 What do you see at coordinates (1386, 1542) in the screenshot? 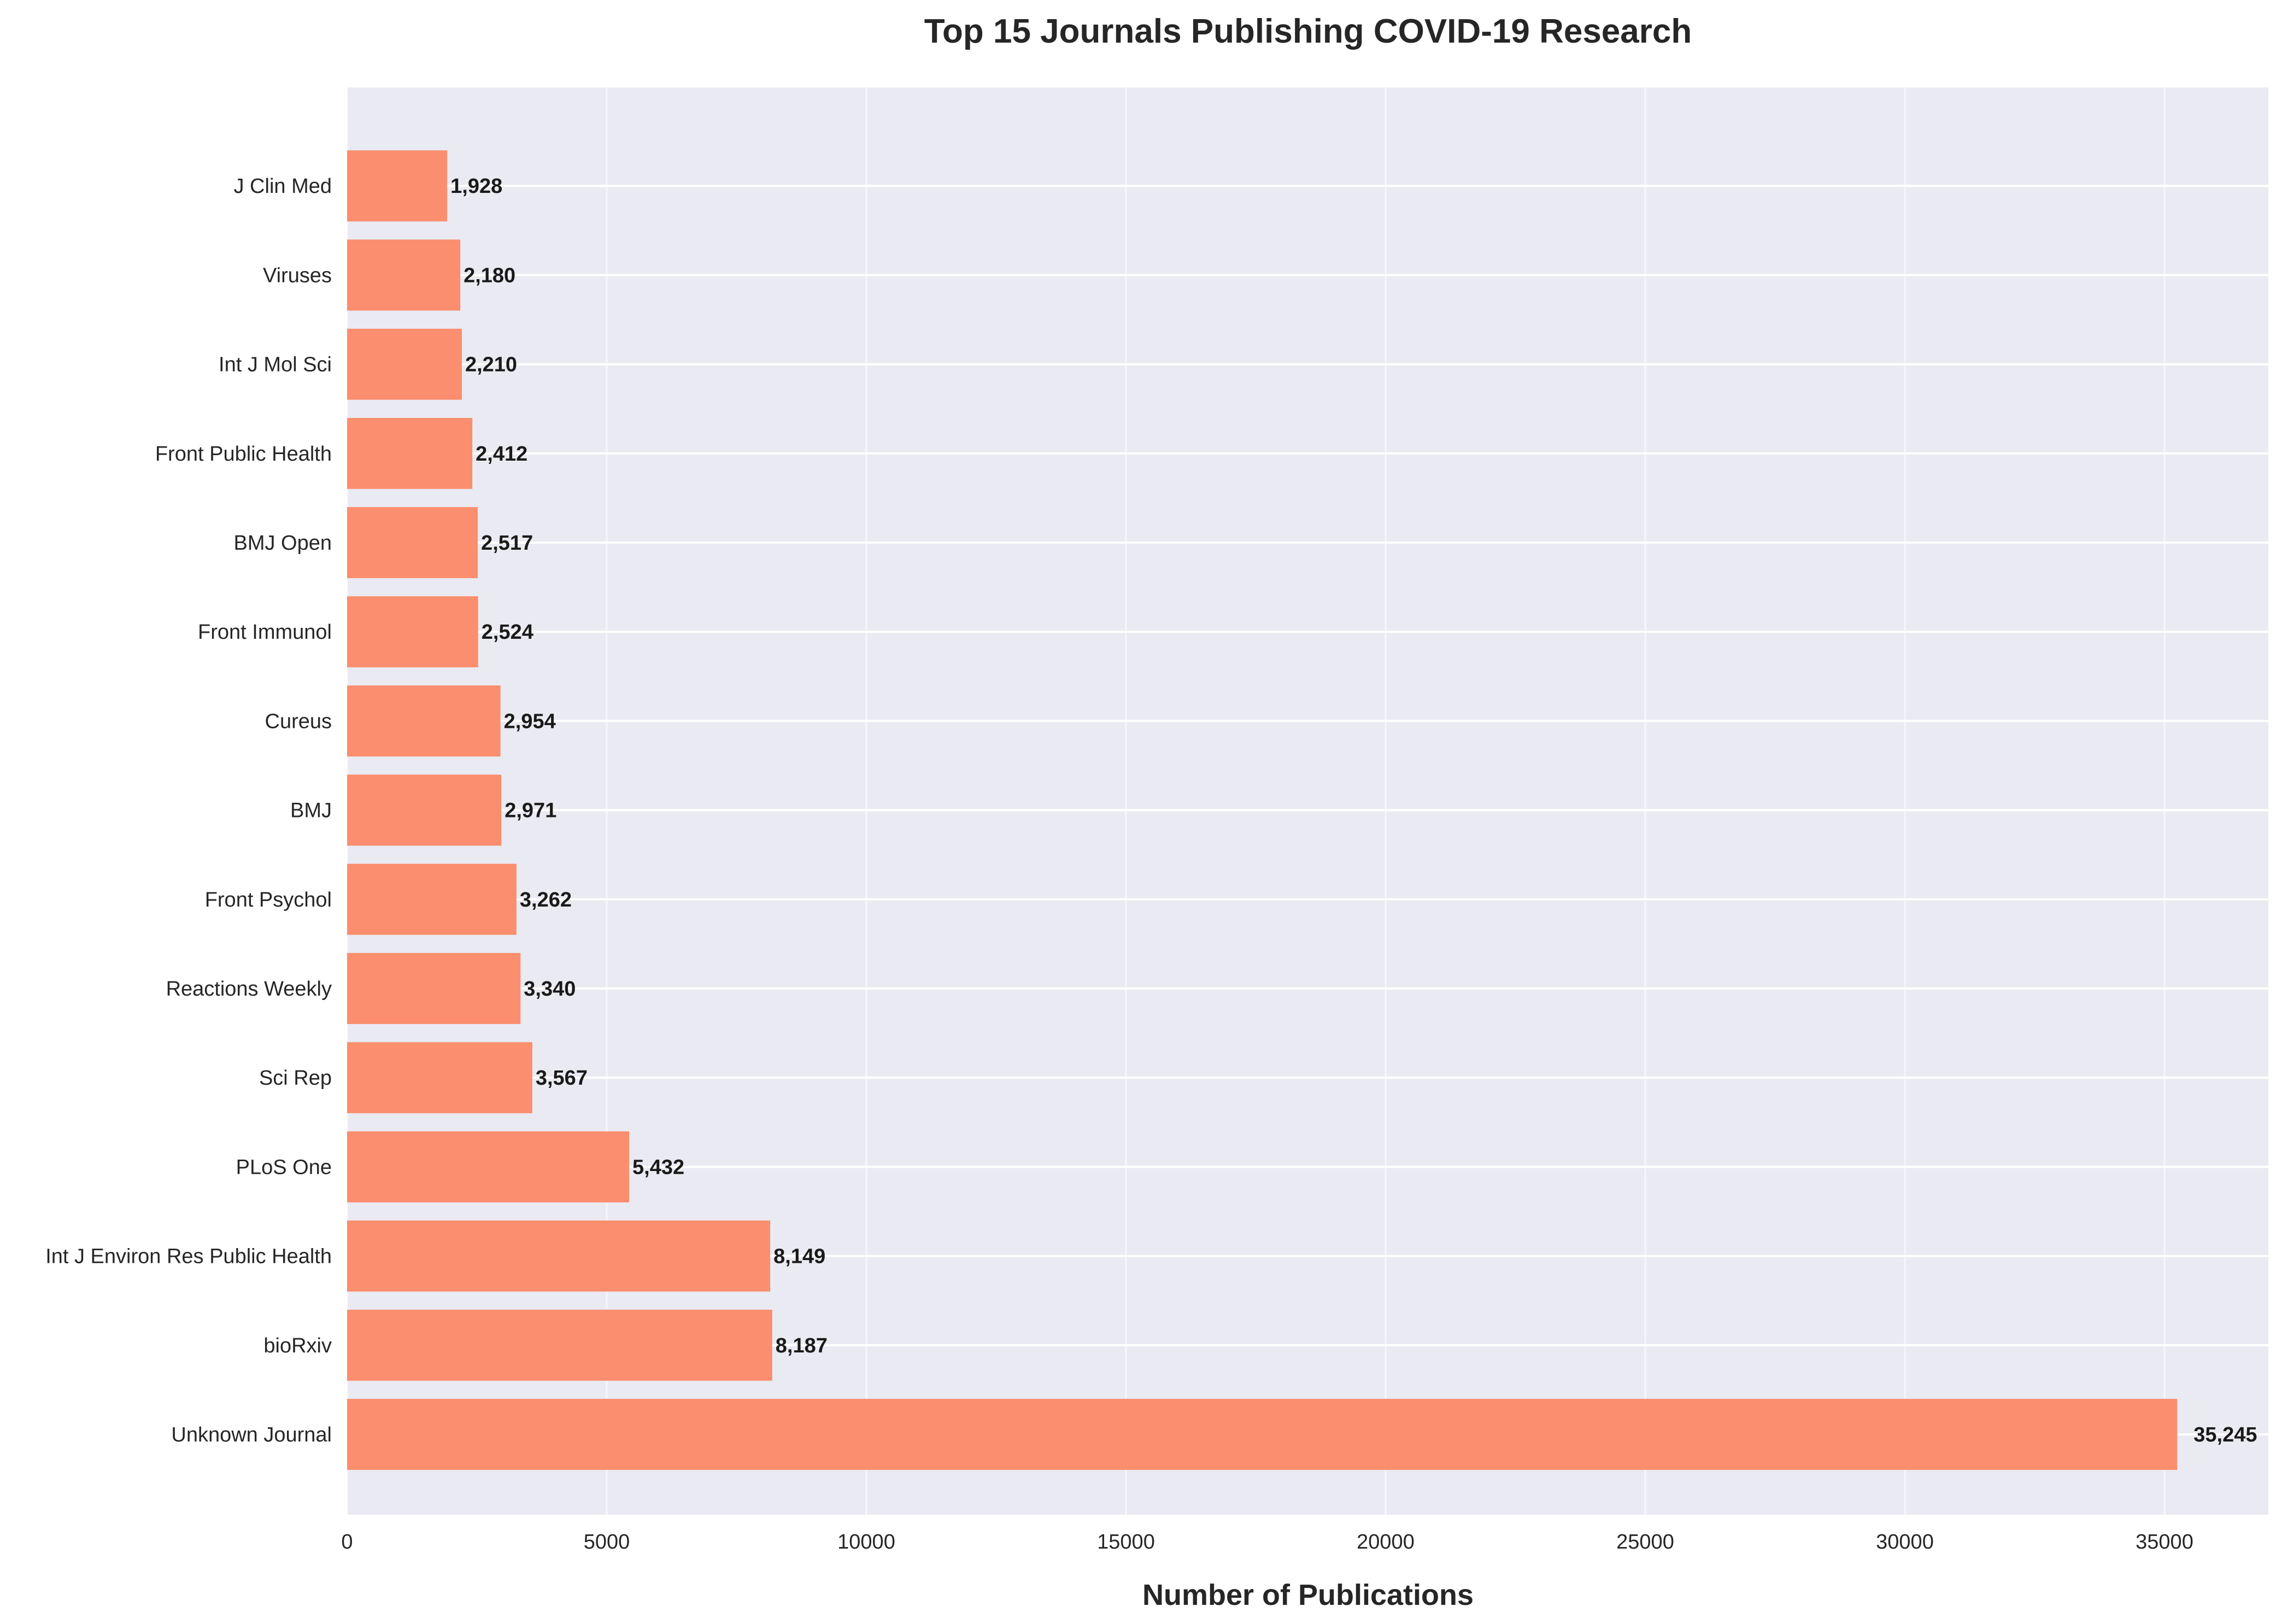
I see `x-tick-label: 20000` at bounding box center [1386, 1542].